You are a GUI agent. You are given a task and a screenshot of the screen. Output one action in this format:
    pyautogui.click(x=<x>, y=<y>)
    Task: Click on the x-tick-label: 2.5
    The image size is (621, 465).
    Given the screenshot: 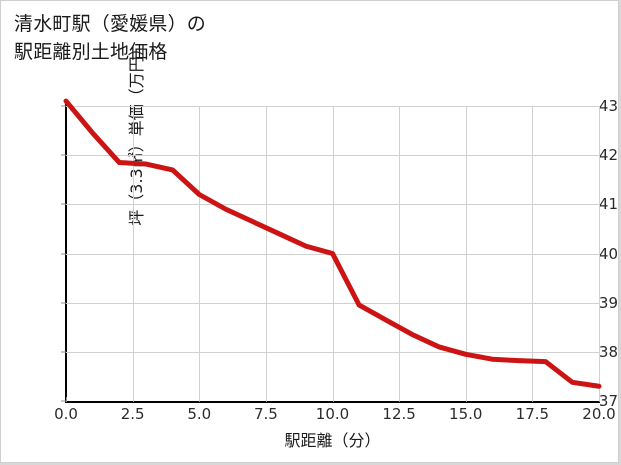 What is the action you would take?
    pyautogui.click(x=132, y=414)
    